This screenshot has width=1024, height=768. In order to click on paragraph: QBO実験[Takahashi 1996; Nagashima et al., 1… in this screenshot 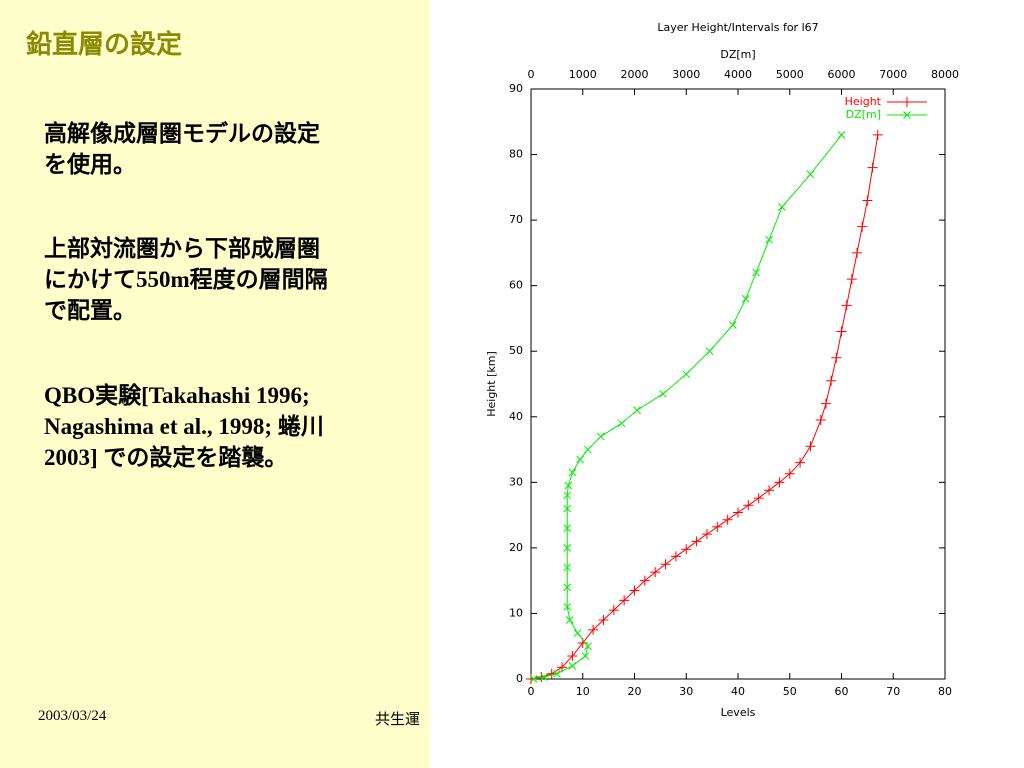, I will do `click(184, 426)`.